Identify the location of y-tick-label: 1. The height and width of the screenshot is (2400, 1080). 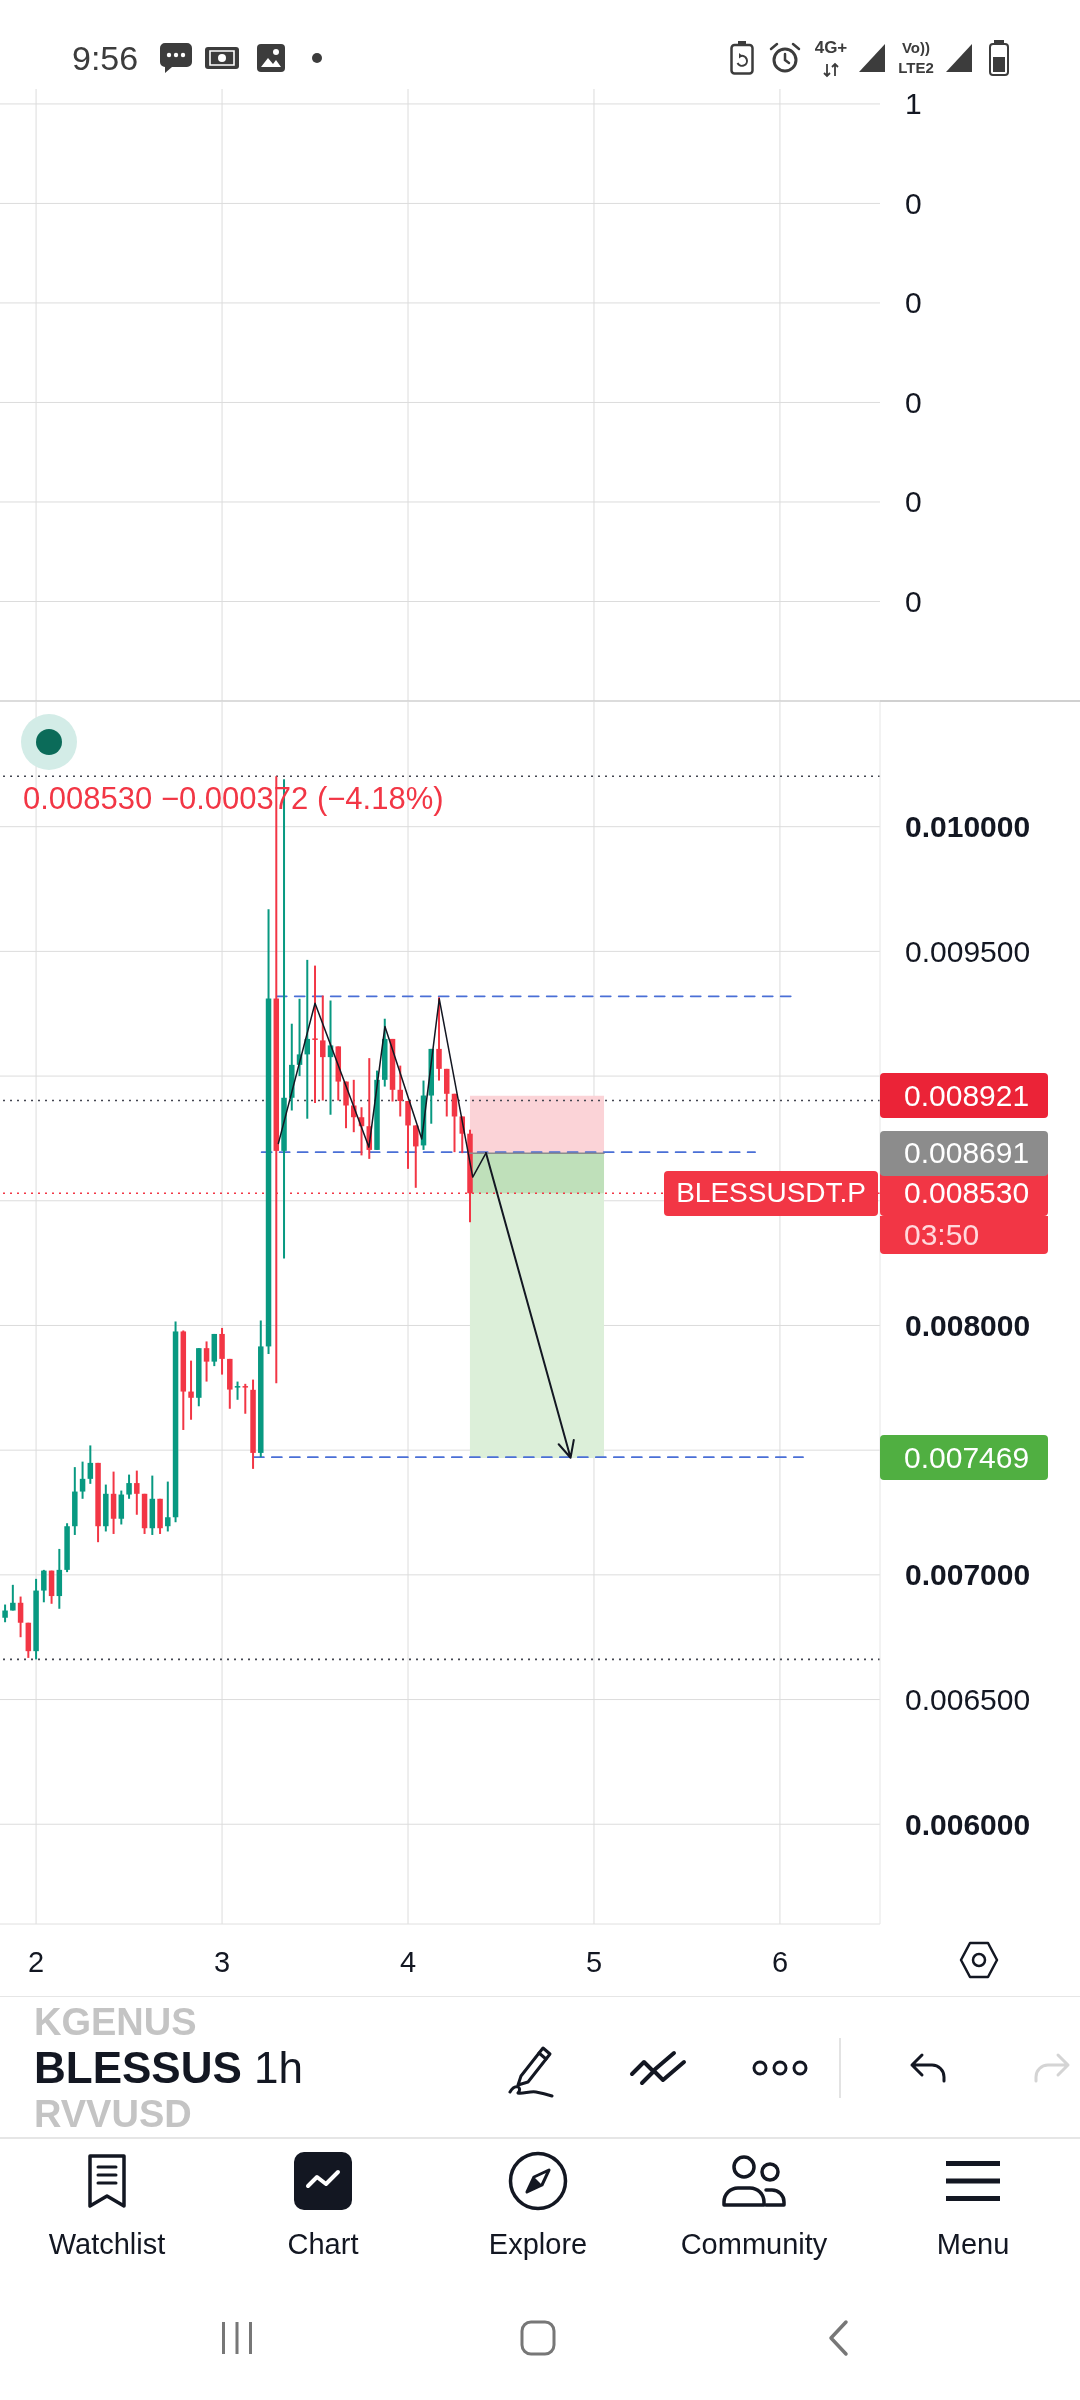
(913, 104).